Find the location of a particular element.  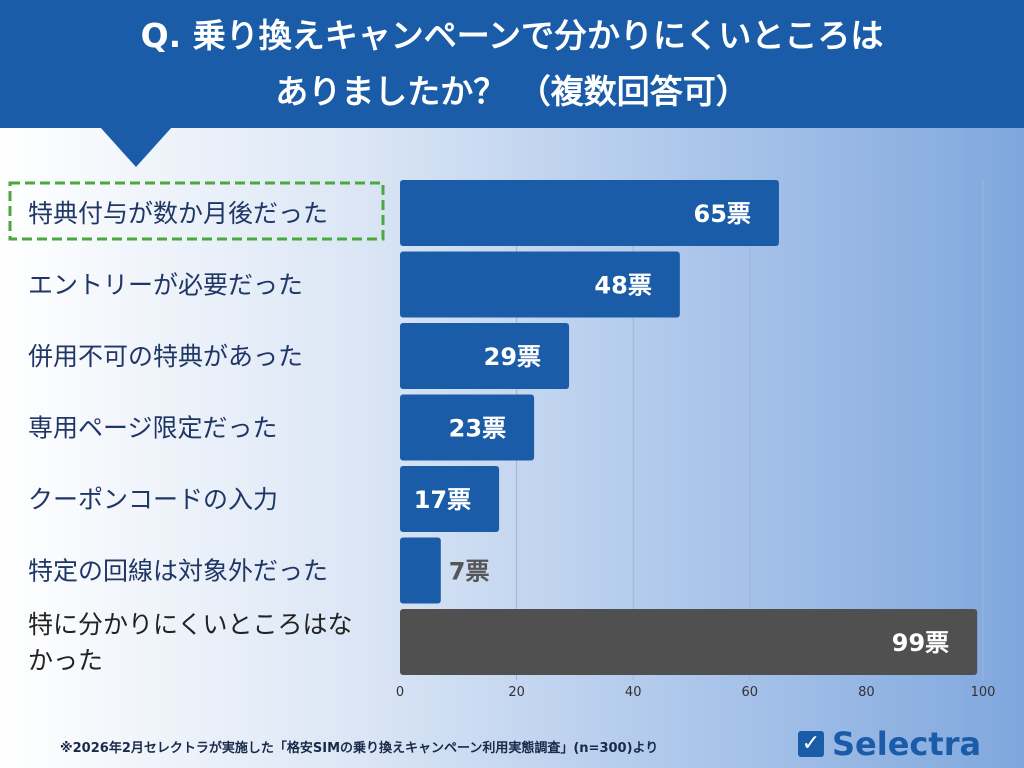

category-label: エントリーが必要だった is located at coordinates (165, 285).